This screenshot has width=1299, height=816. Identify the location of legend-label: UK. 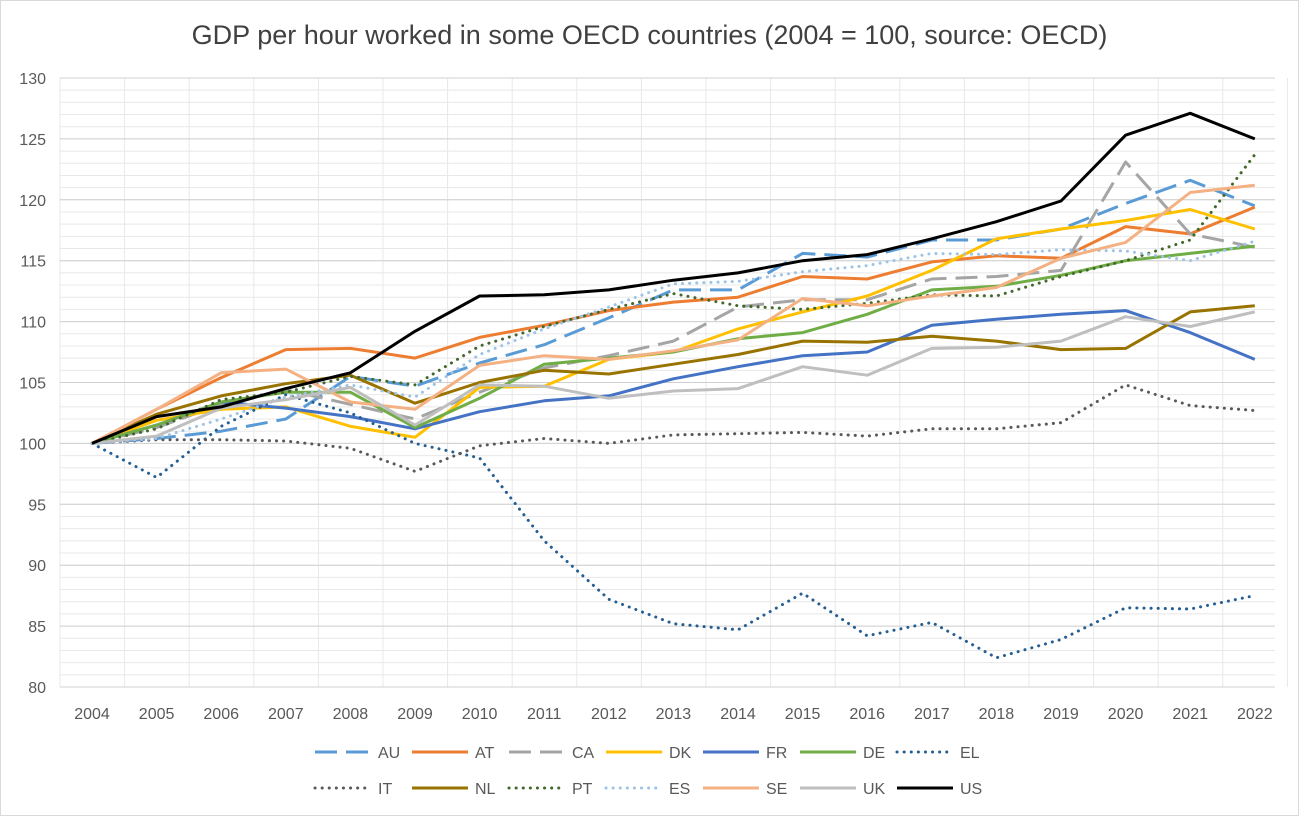
(874, 789).